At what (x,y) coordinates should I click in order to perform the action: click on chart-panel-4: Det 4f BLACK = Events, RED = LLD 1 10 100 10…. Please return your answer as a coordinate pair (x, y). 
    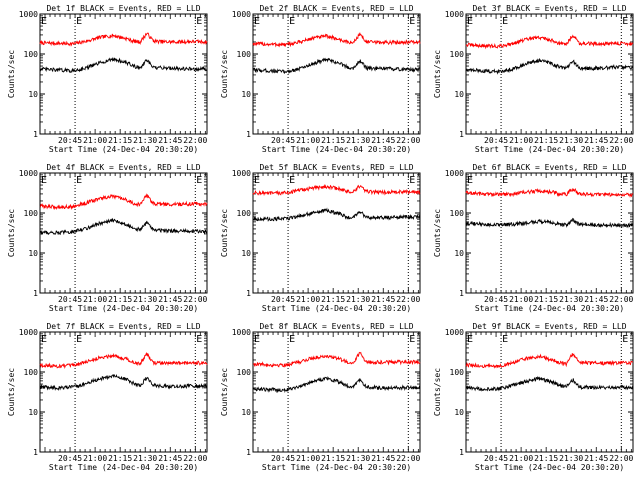
    Looking at the image, I should click on (107, 238).